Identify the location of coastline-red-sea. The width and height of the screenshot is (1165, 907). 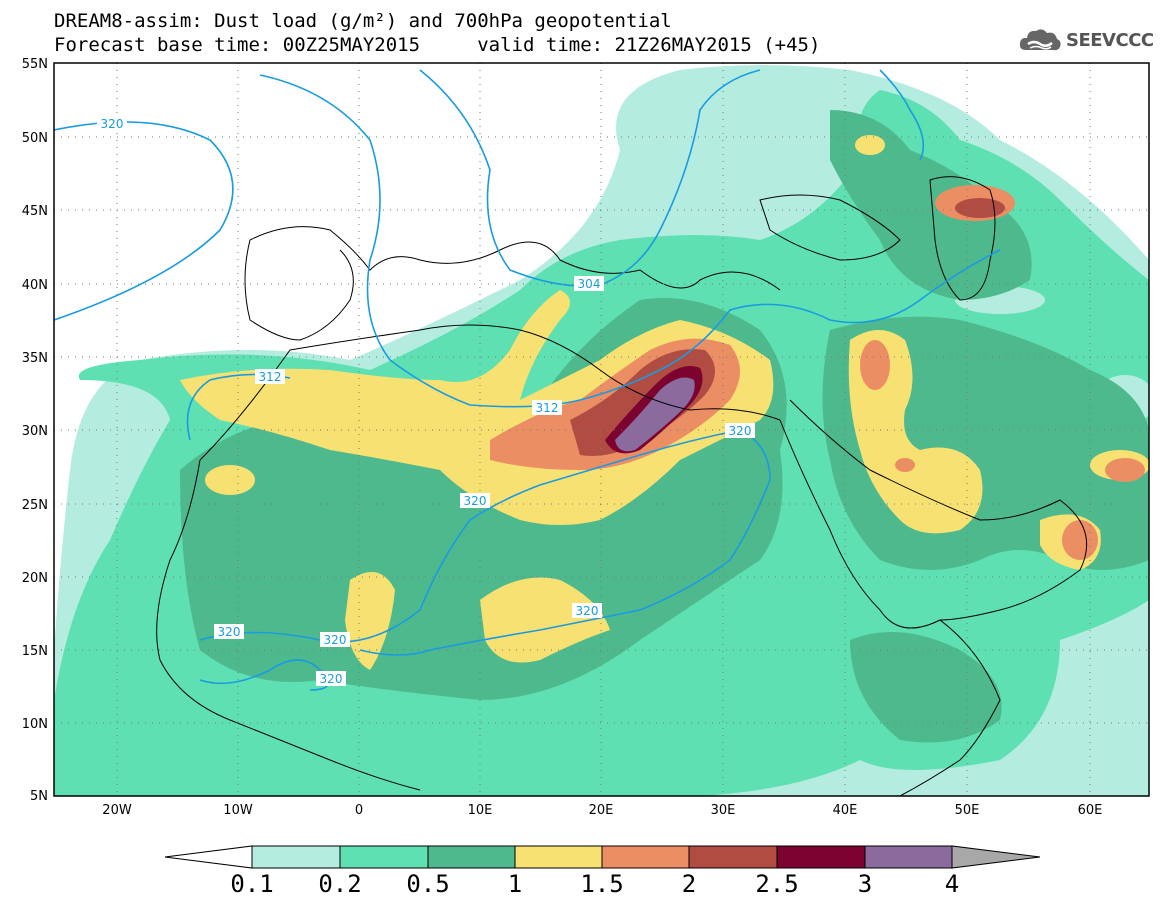
(860, 524).